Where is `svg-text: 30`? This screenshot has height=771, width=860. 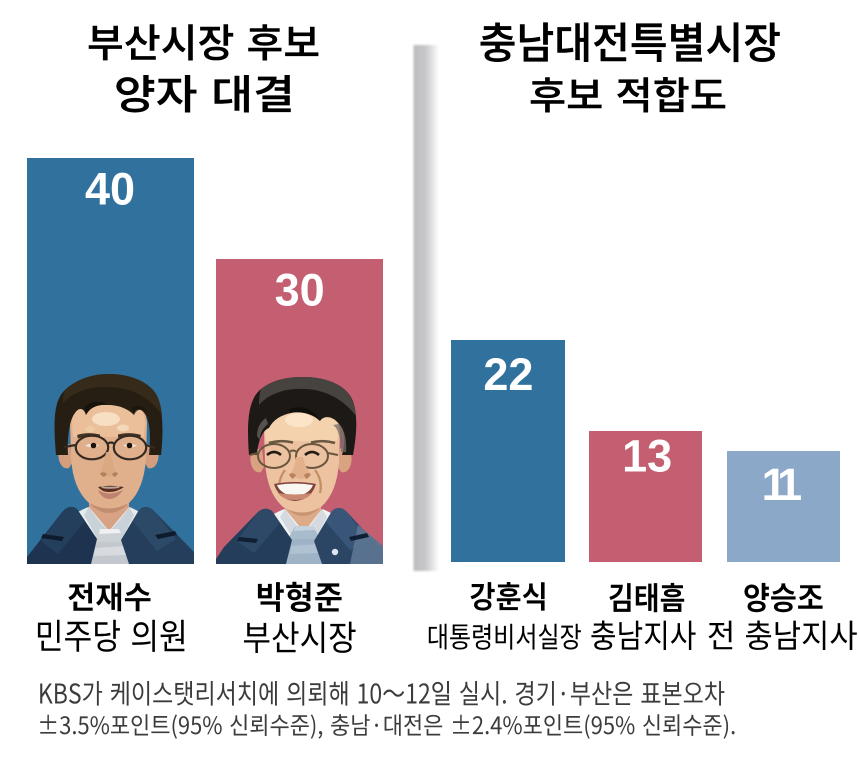 svg-text: 30 is located at coordinates (300, 289).